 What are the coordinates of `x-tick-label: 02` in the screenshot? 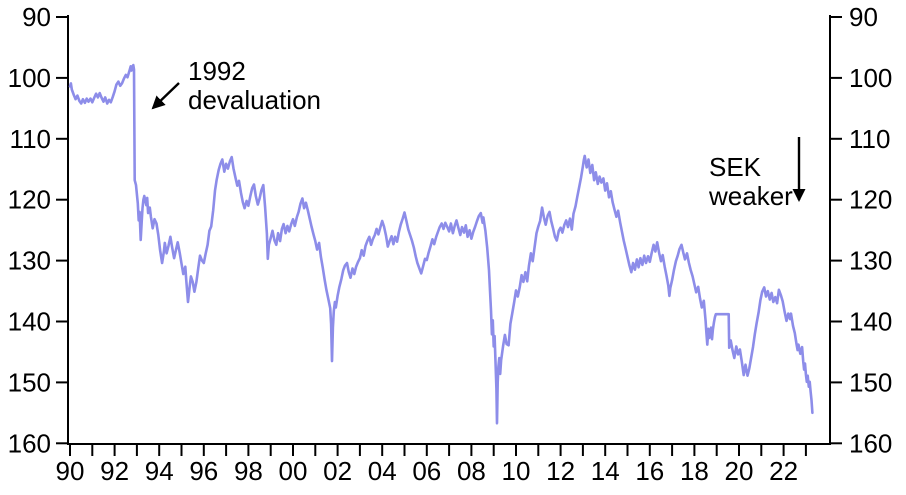 It's located at (337, 471).